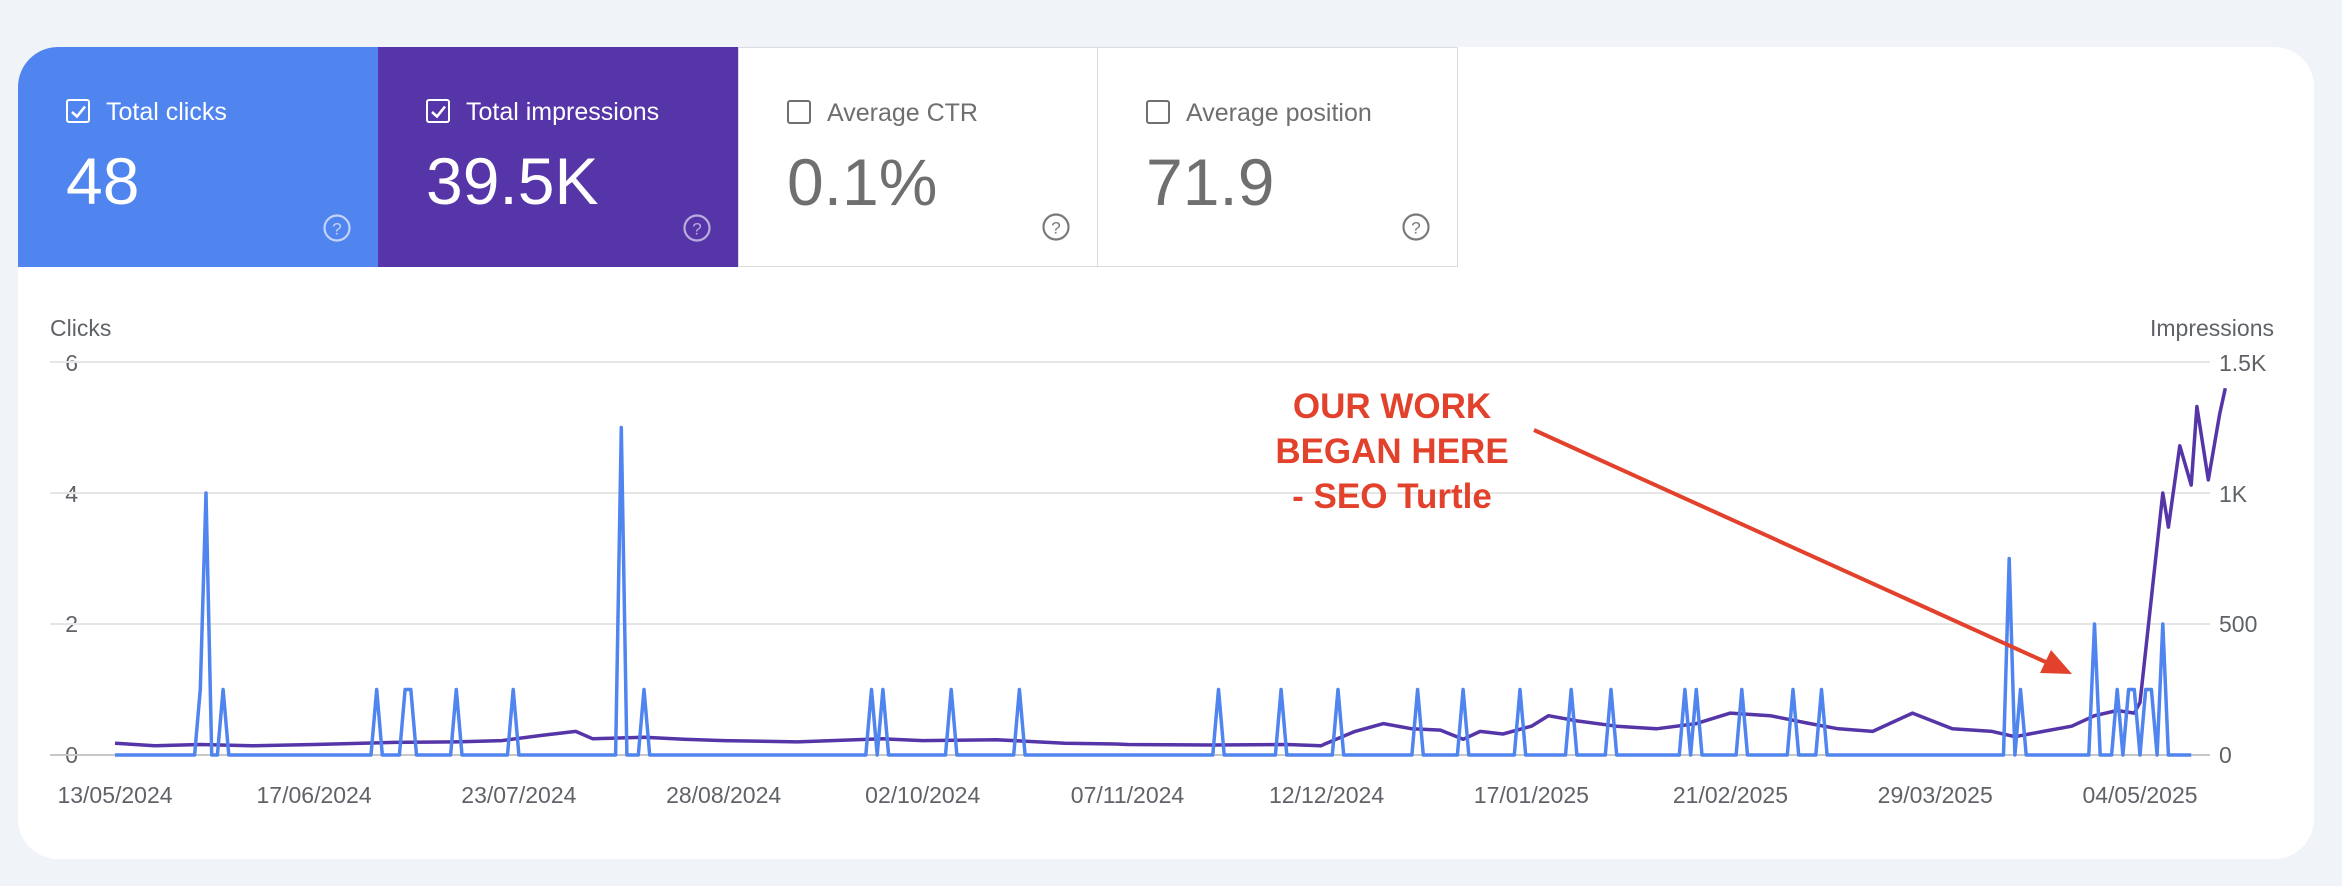 This screenshot has width=2342, height=886. I want to click on annotation-line-2: BEGAN HERE, so click(1392, 451).